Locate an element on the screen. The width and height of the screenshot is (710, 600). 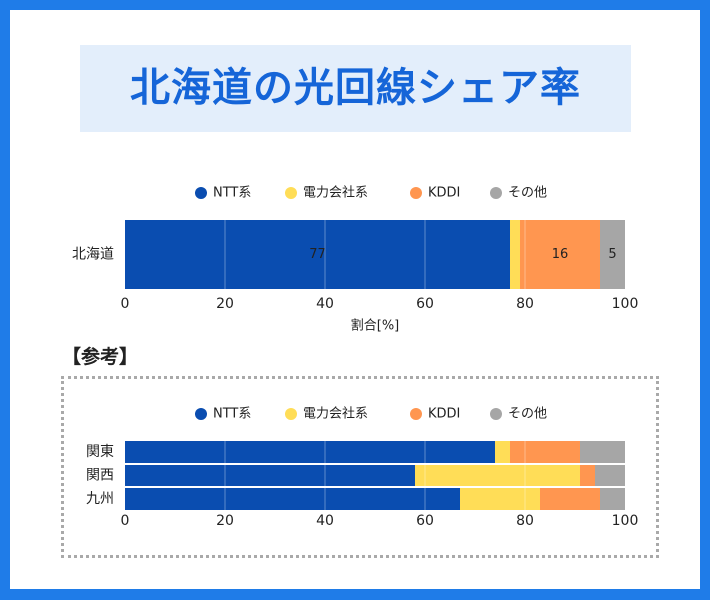
x-axis-label: 割合[%] is located at coordinates (375, 326).